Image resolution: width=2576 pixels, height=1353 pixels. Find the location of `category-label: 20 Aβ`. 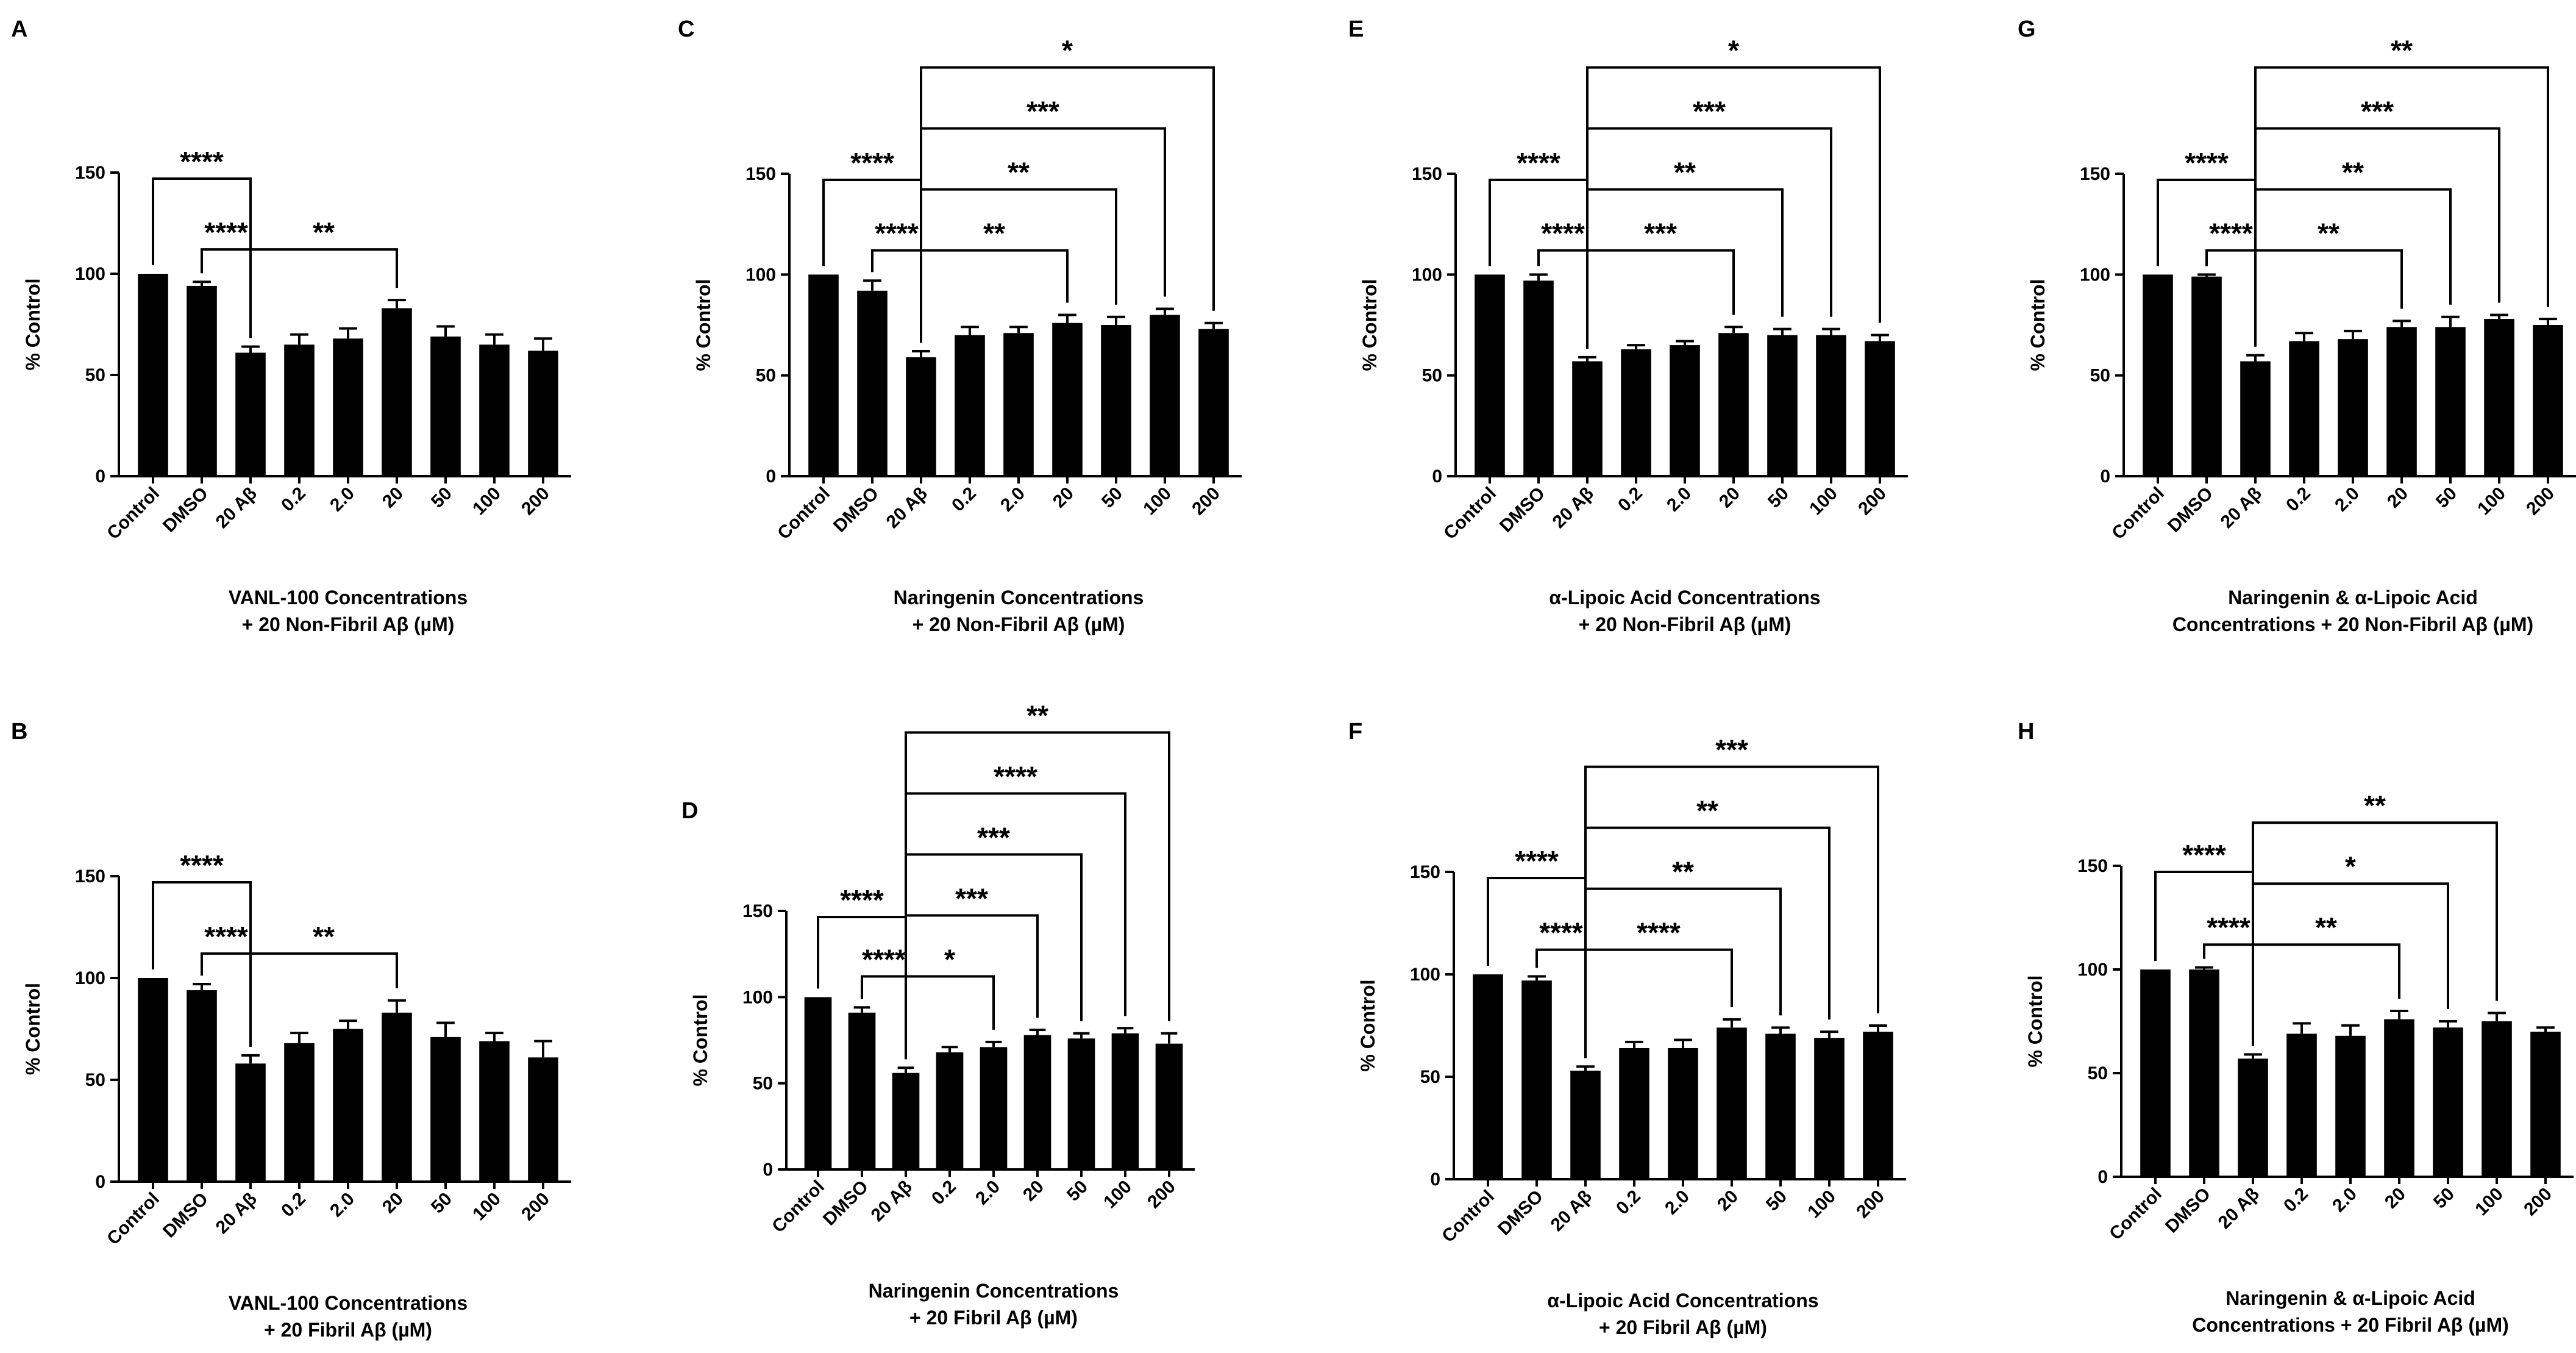

category-label: 20 Aβ is located at coordinates (236, 1213).